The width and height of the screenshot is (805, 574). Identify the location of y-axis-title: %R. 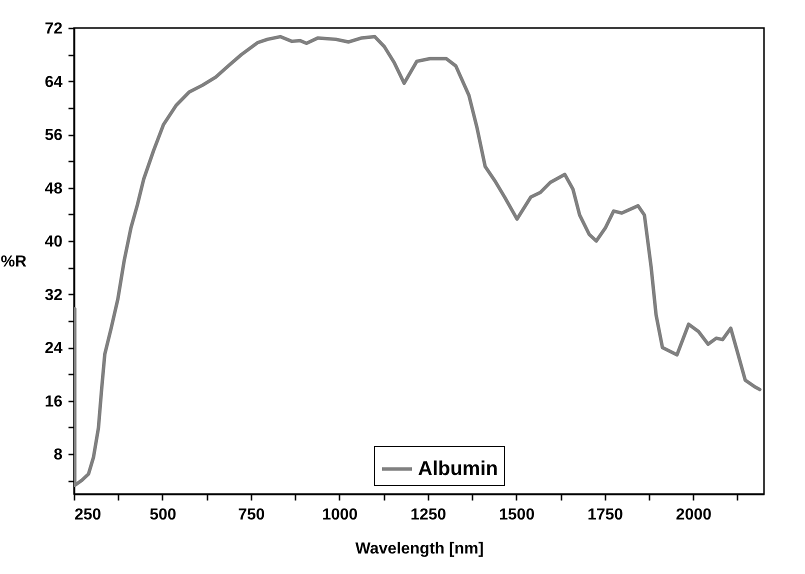
(13, 262).